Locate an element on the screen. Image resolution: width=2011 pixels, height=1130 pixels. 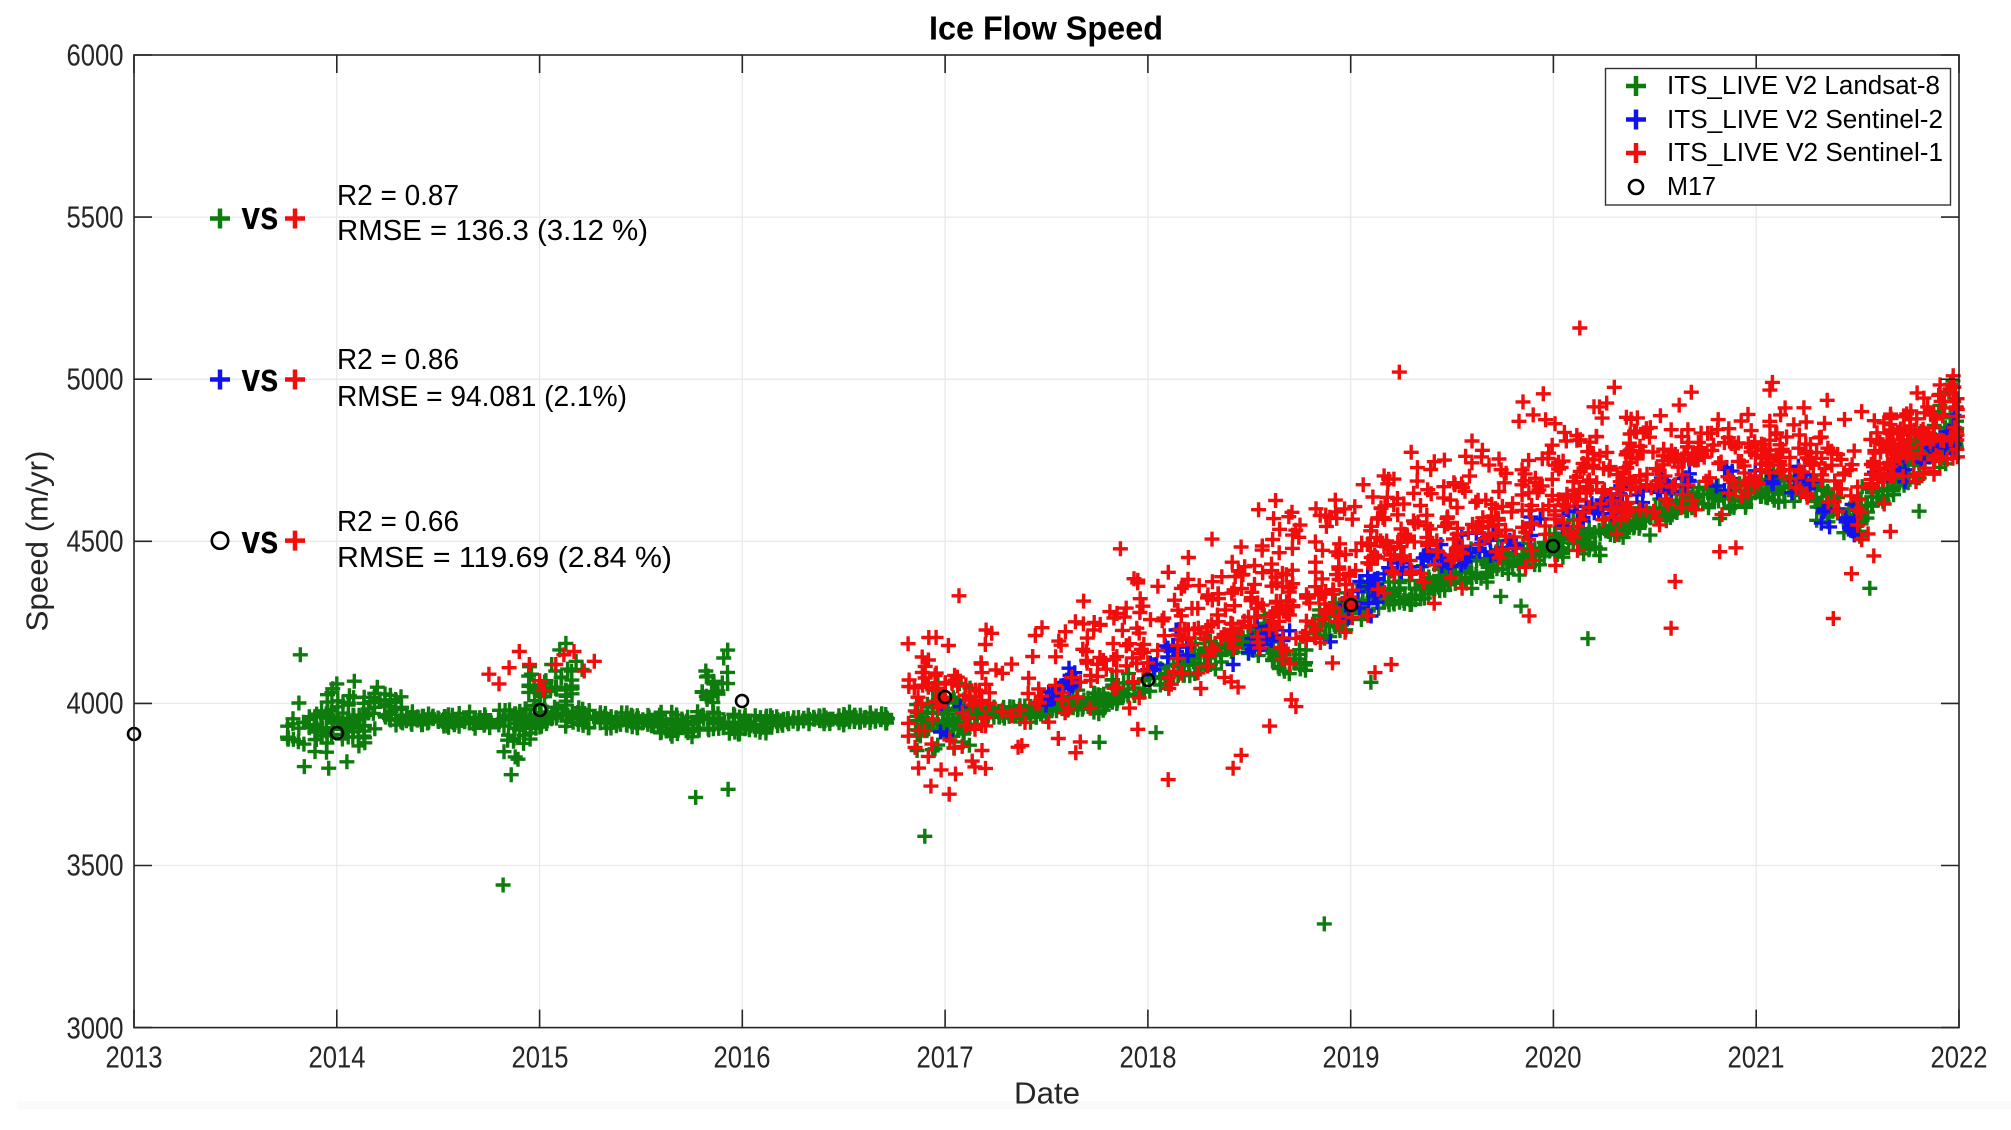
svg-text: 4500 is located at coordinates (95, 541).